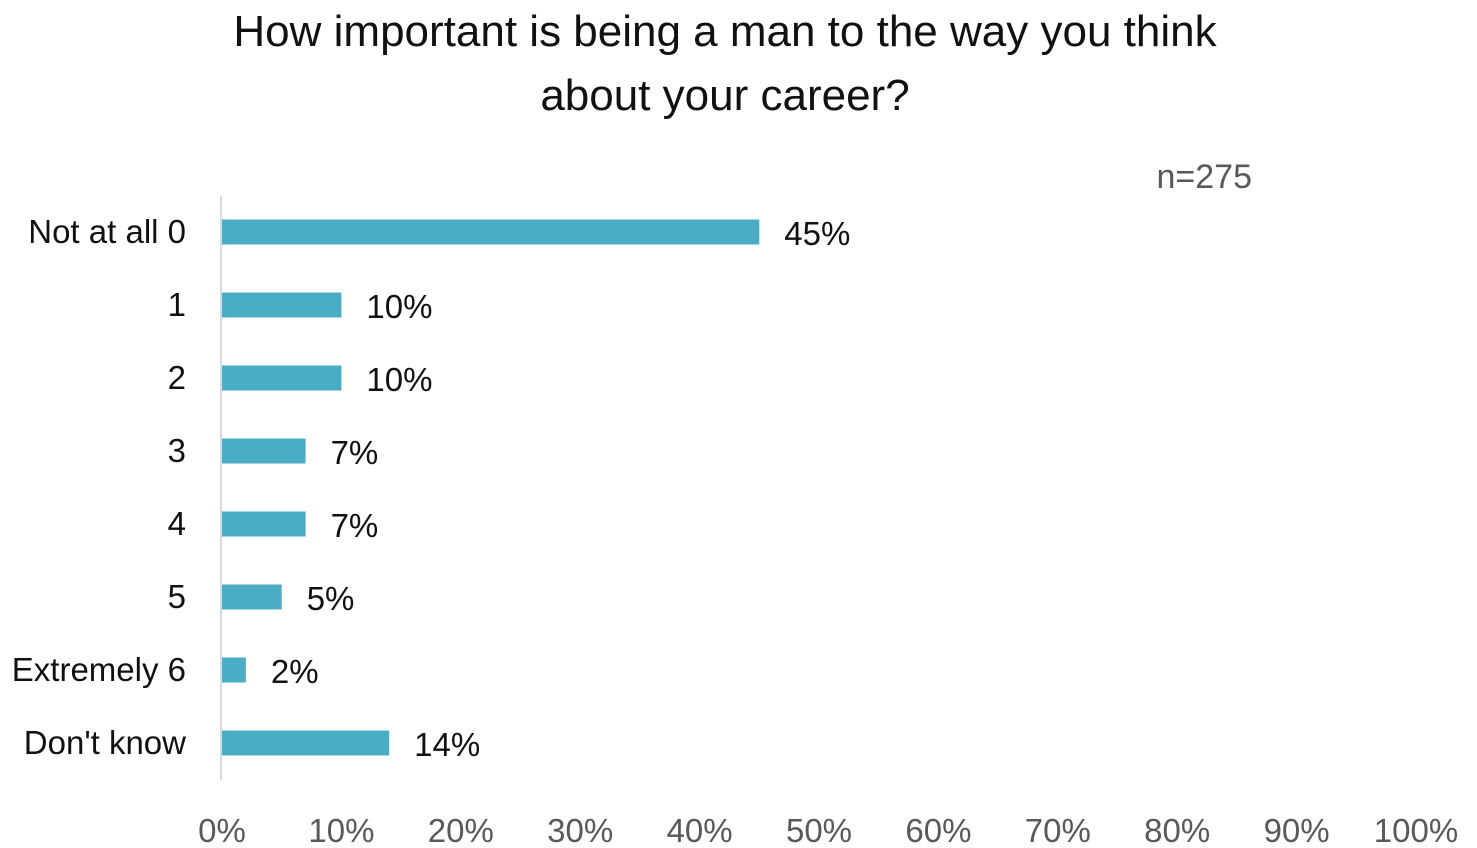  I want to click on x-tick-label: 90%, so click(1297, 830).